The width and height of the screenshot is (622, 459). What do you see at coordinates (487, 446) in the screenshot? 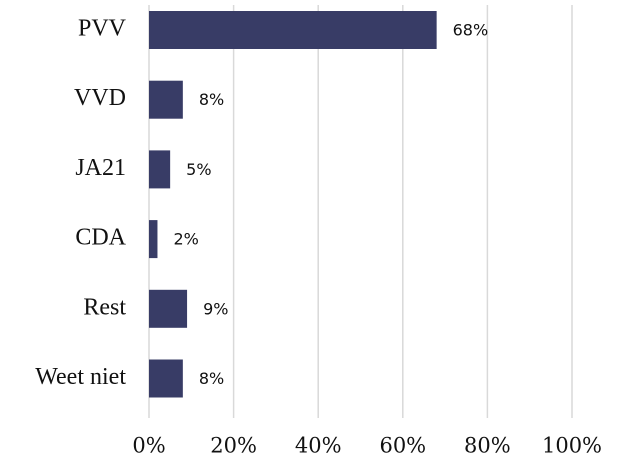
I see `x-tick-label: 80%` at bounding box center [487, 446].